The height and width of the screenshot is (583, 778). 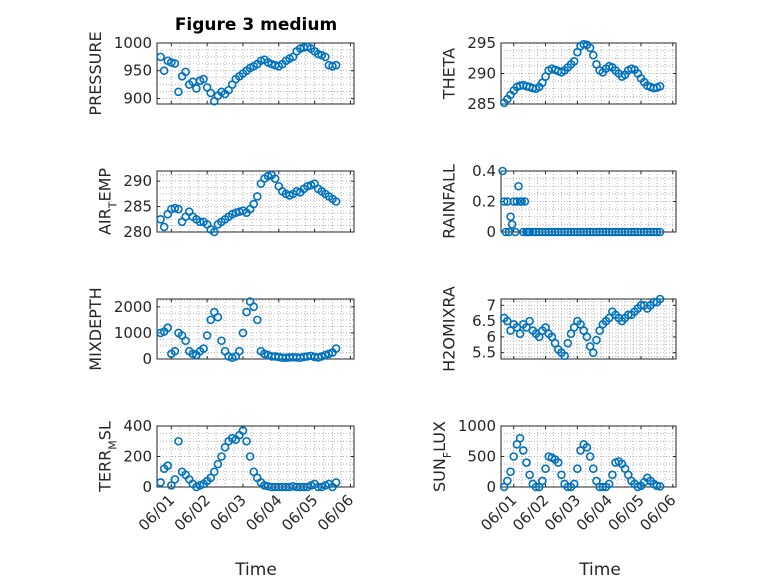 What do you see at coordinates (491, 305) in the screenshot?
I see `y-tick-label: 7` at bounding box center [491, 305].